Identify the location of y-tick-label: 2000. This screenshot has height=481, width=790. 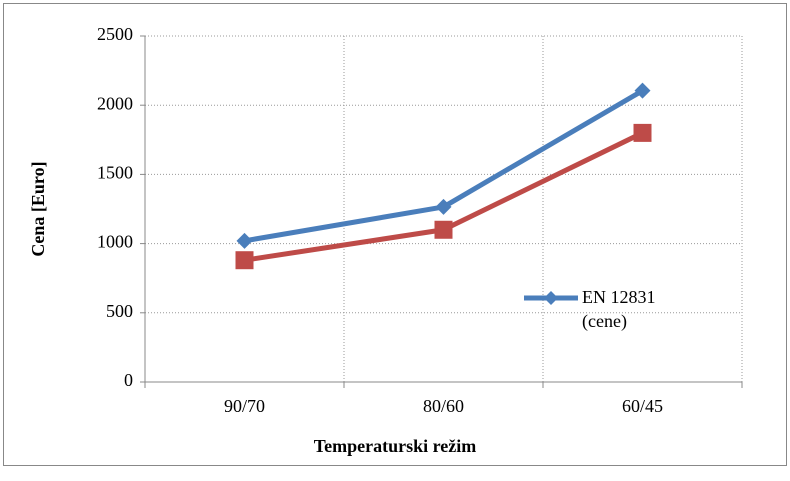
(115, 103).